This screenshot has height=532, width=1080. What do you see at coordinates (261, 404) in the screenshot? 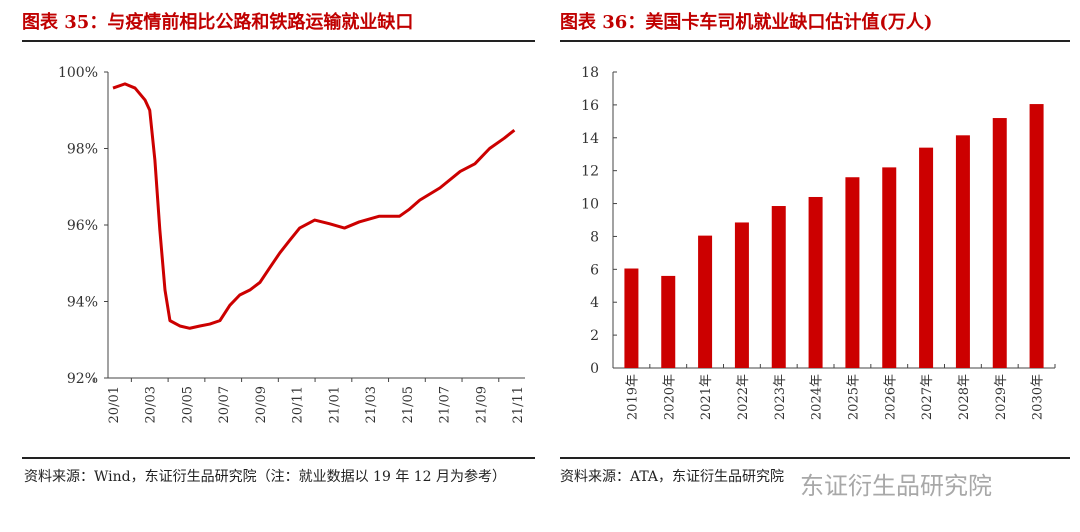
I see `left-x-tick-label: 20/09` at bounding box center [261, 404].